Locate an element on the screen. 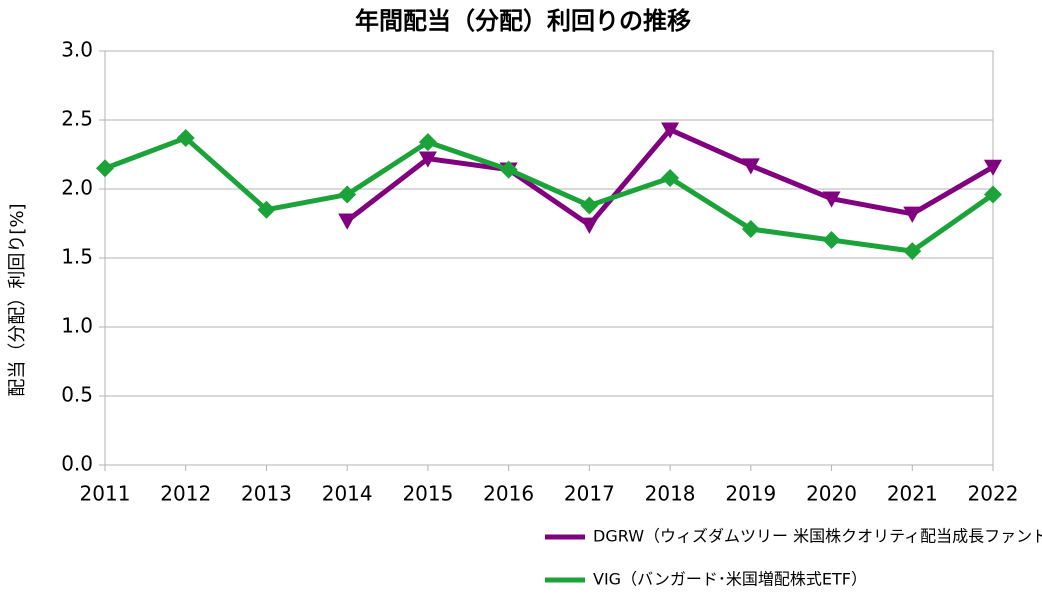 The image size is (1042, 606). y-tick-label: 0.0 is located at coordinates (77, 464).